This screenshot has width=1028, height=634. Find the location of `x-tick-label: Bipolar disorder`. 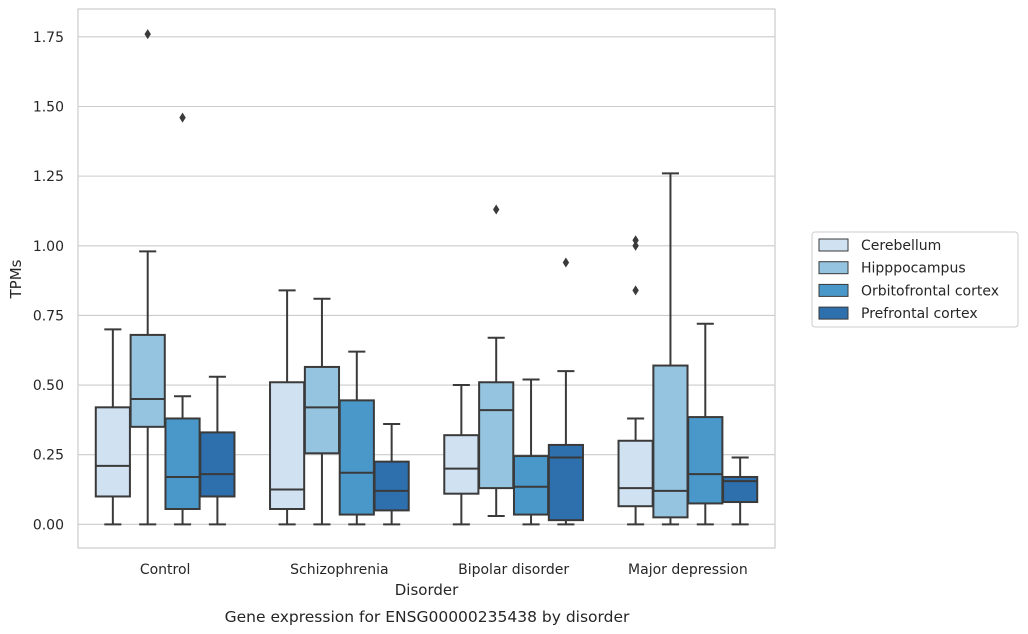

x-tick-label: Bipolar disorder is located at coordinates (513, 570).